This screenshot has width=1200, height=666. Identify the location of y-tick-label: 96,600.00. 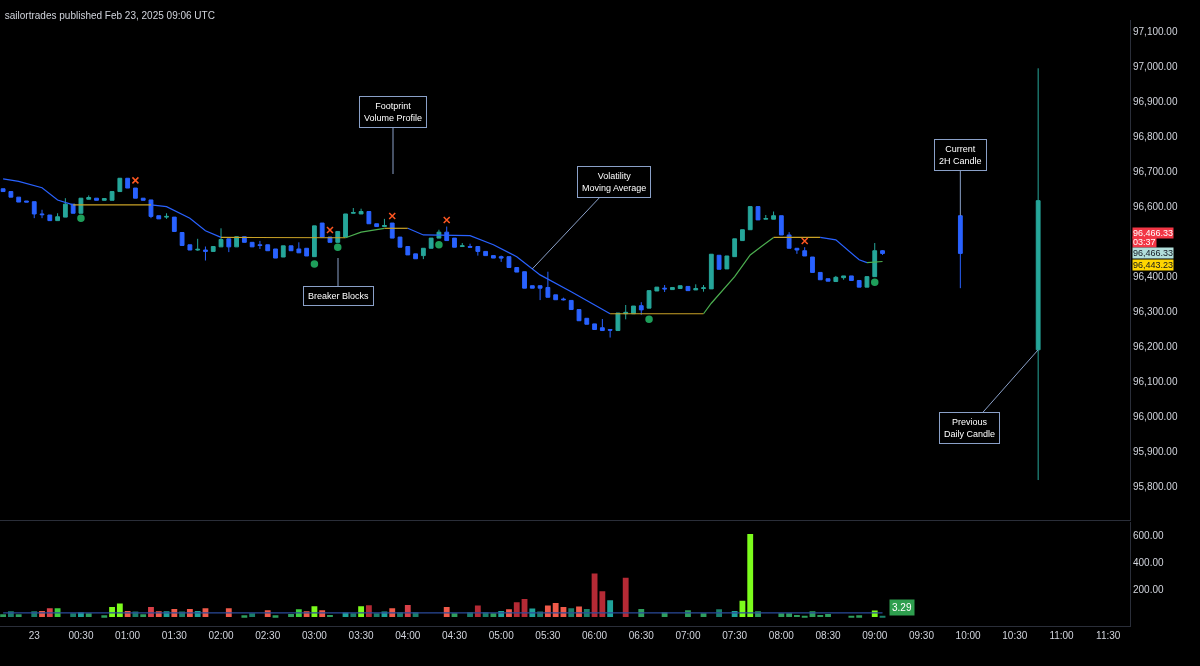
(1155, 207).